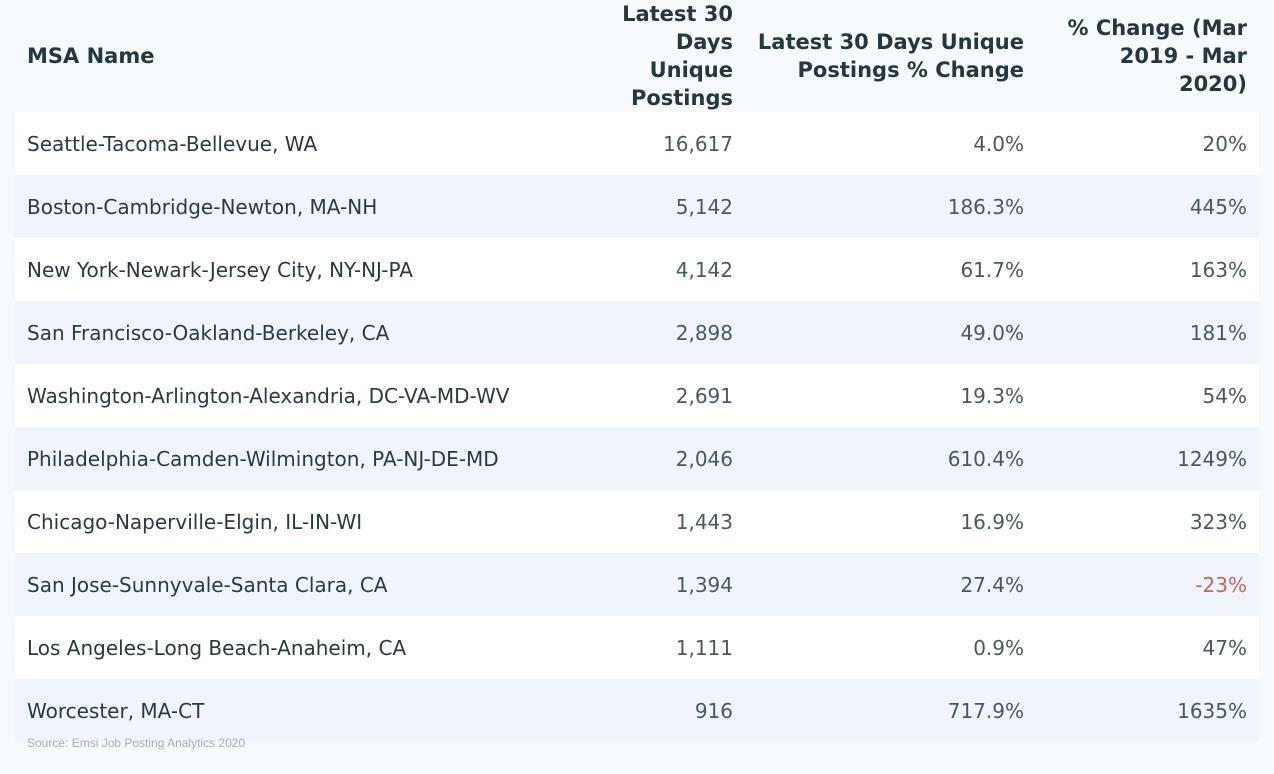 This screenshot has height=774, width=1274. I want to click on cell-yoy-pct-change: 323%, so click(1147, 521).